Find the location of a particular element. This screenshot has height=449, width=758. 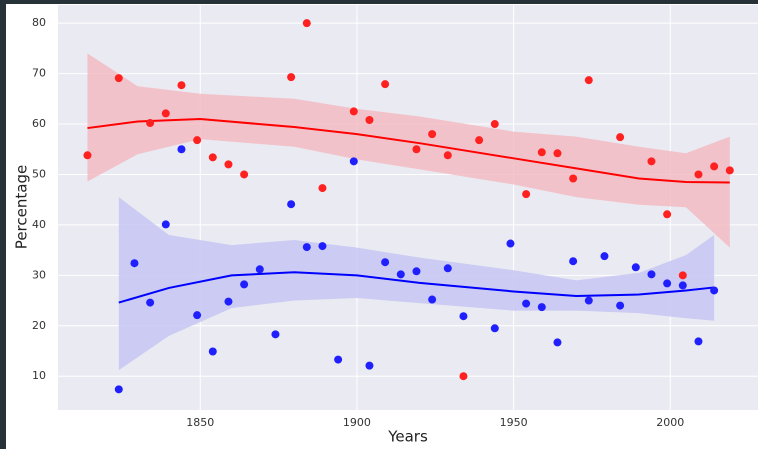

y-axis-label: Percentage is located at coordinates (22, 207).